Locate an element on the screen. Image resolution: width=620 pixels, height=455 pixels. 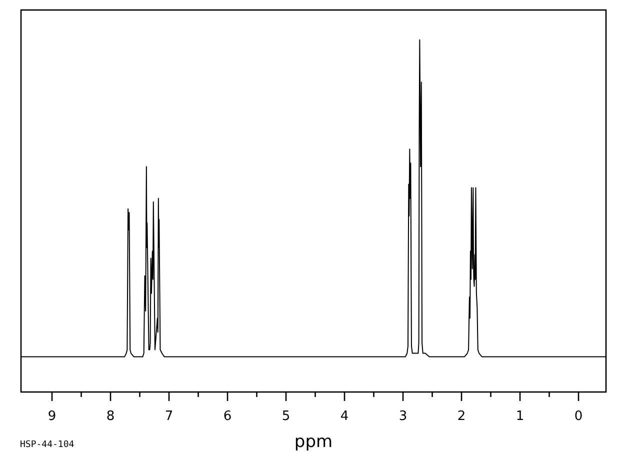
x-tick-label: 8 is located at coordinates (110, 416).